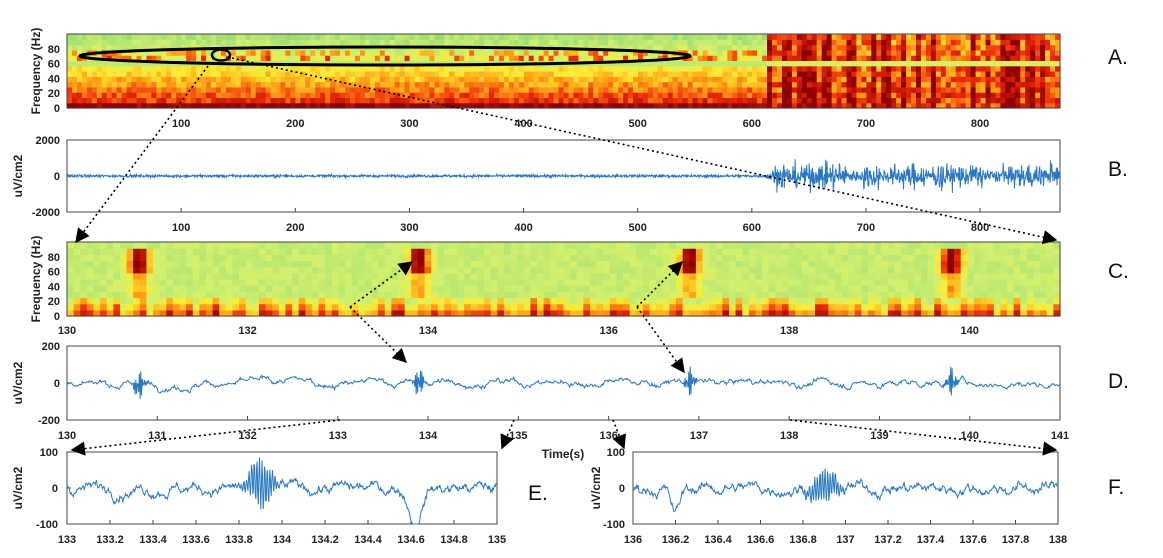  I want to click on y-tick-label: 200, so click(51, 347).